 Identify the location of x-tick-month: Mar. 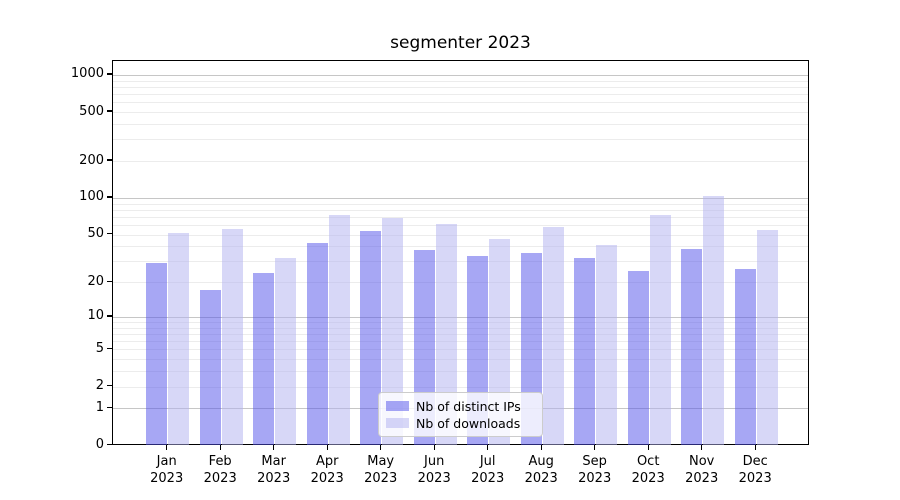
(273, 461).